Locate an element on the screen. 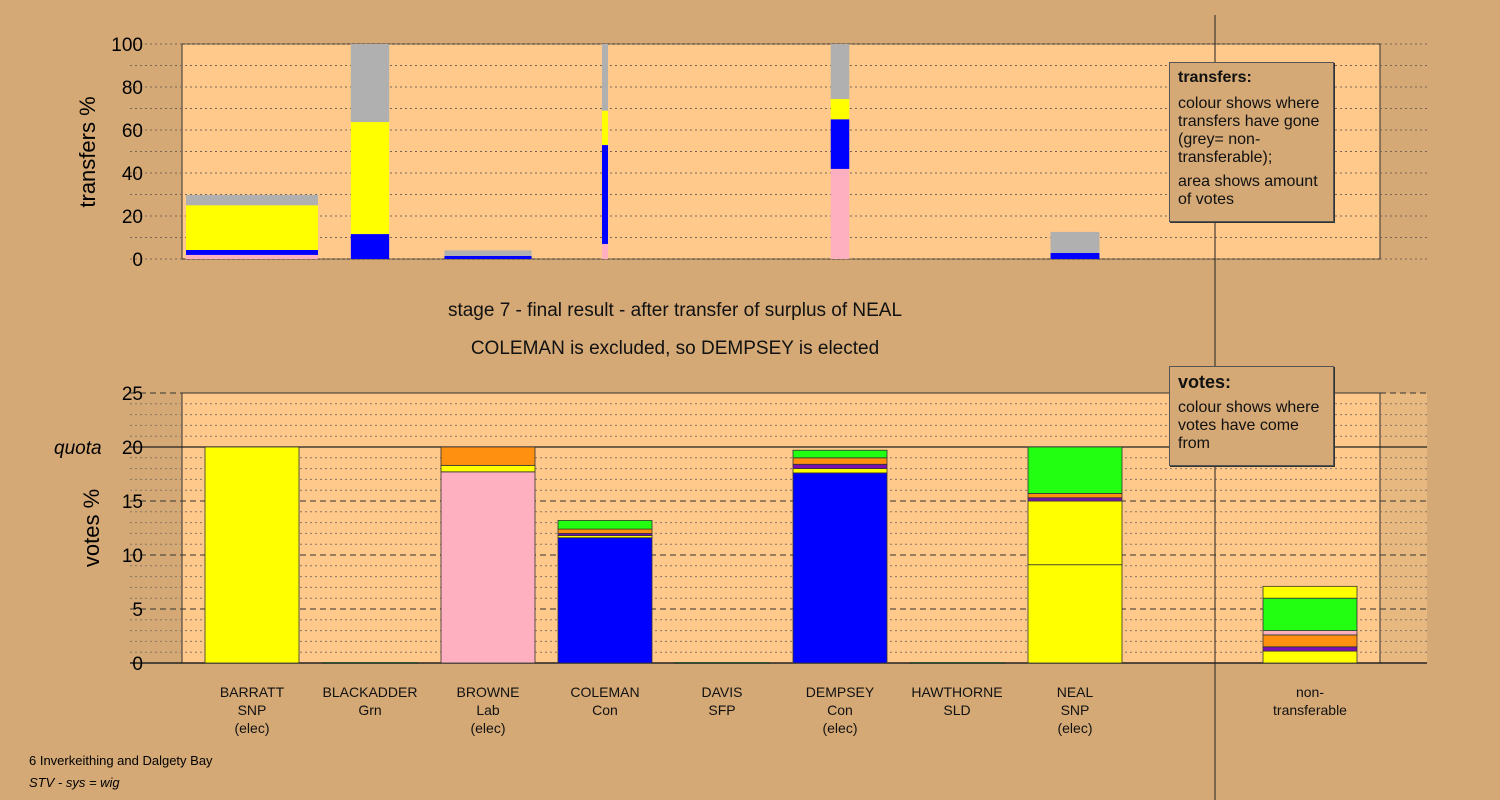 The width and height of the screenshot is (1500, 800). category-label: BROWNE Lab (elec) is located at coordinates (488, 710).